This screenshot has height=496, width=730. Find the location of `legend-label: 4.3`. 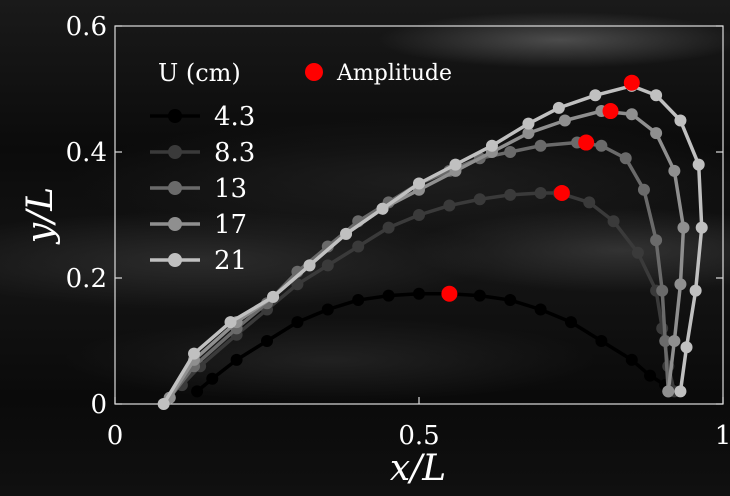

legend-label: 4.3 is located at coordinates (234, 117).